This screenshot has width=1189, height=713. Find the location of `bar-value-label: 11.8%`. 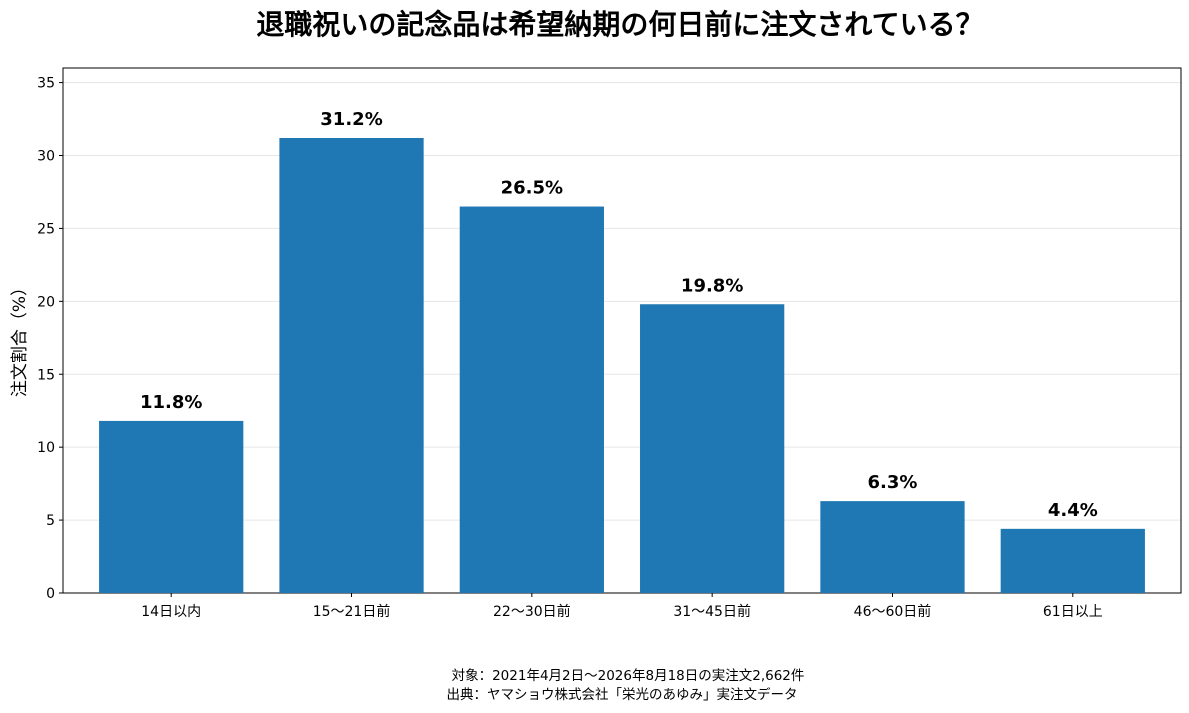

bar-value-label: 11.8% is located at coordinates (171, 402).